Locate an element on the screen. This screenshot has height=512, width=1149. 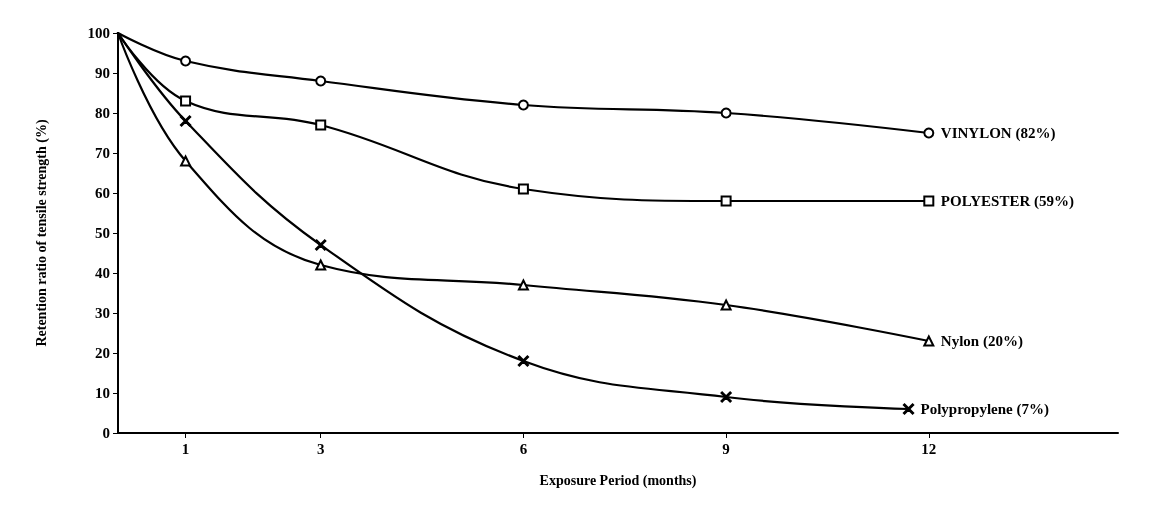
y-tick-label: 50 is located at coordinates (102, 233).